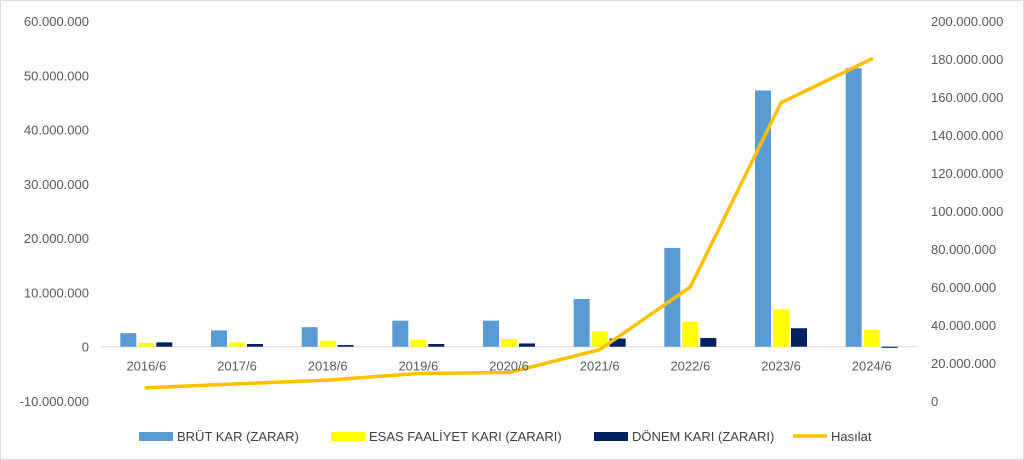 This screenshot has height=460, width=1024. Describe the element at coordinates (690, 366) in the screenshot. I see `category-label: 2022/6` at that location.